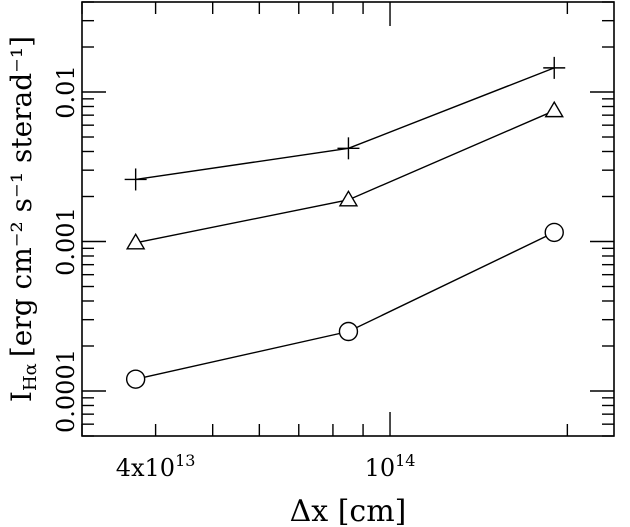 This screenshot has width=630, height=527. I want to click on x-tick-label: 1014, so click(390, 466).